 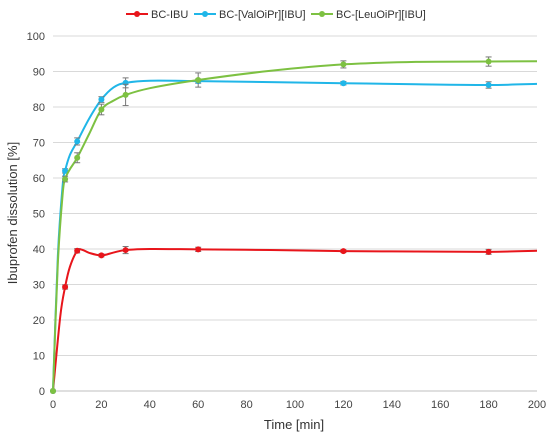 I want to click on legend-item-1: BC-IBU, so click(x=157, y=15).